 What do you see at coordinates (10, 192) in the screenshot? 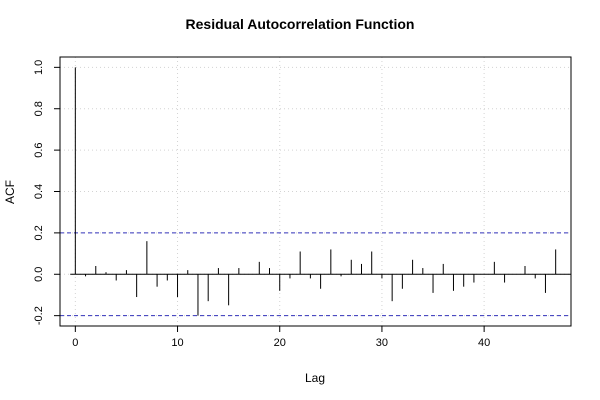
I see `y-axis-label: ACF` at bounding box center [10, 192].